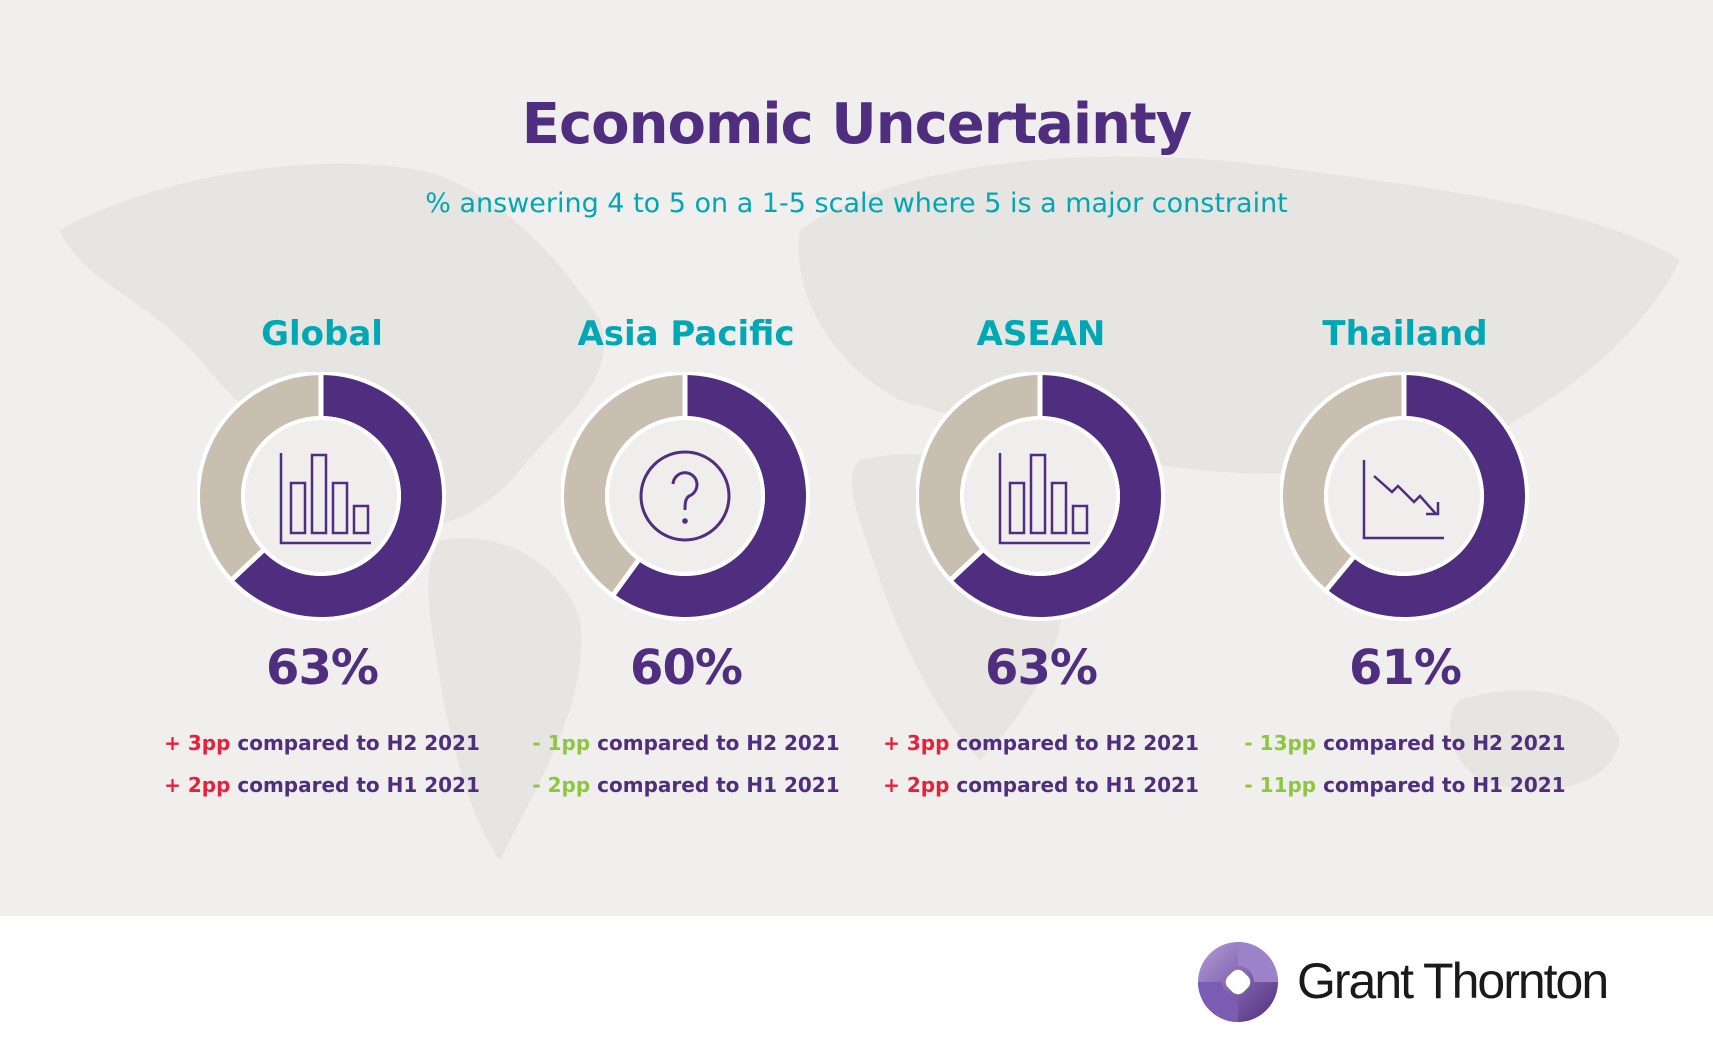  Describe the element at coordinates (322, 334) in the screenshot. I see `region-name: Global` at that location.